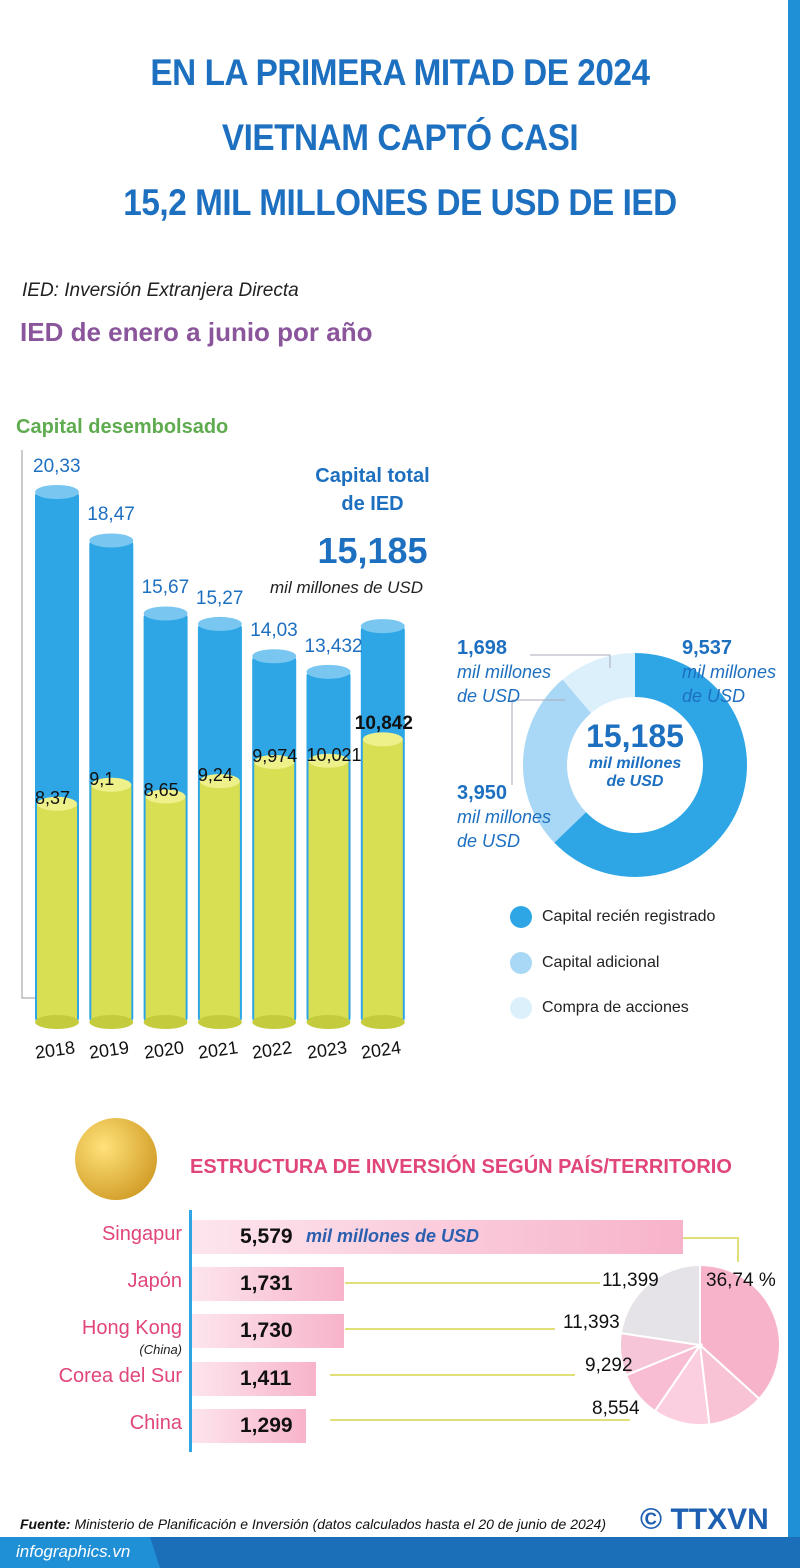 This screenshot has width=800, height=1568. Describe the element at coordinates (160, 290) in the screenshot. I see `definition-note: IED: Inversión Extranjera Directa` at that location.